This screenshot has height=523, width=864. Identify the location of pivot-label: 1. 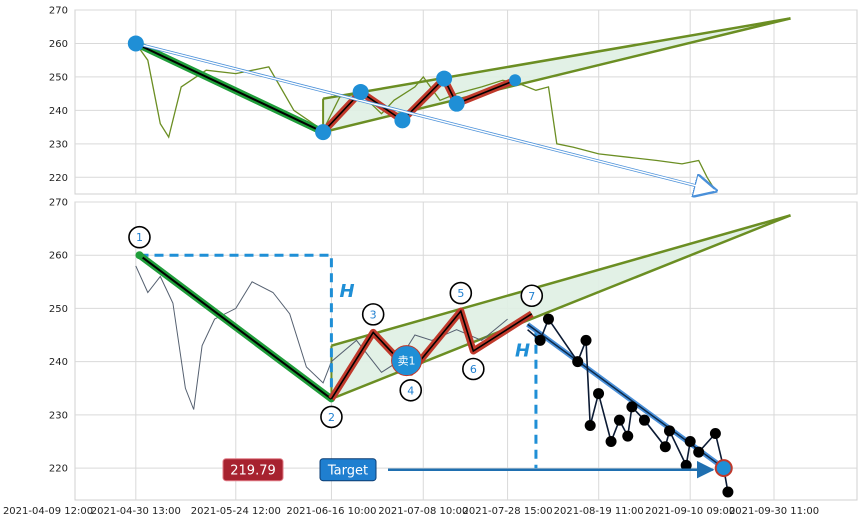
(139, 237).